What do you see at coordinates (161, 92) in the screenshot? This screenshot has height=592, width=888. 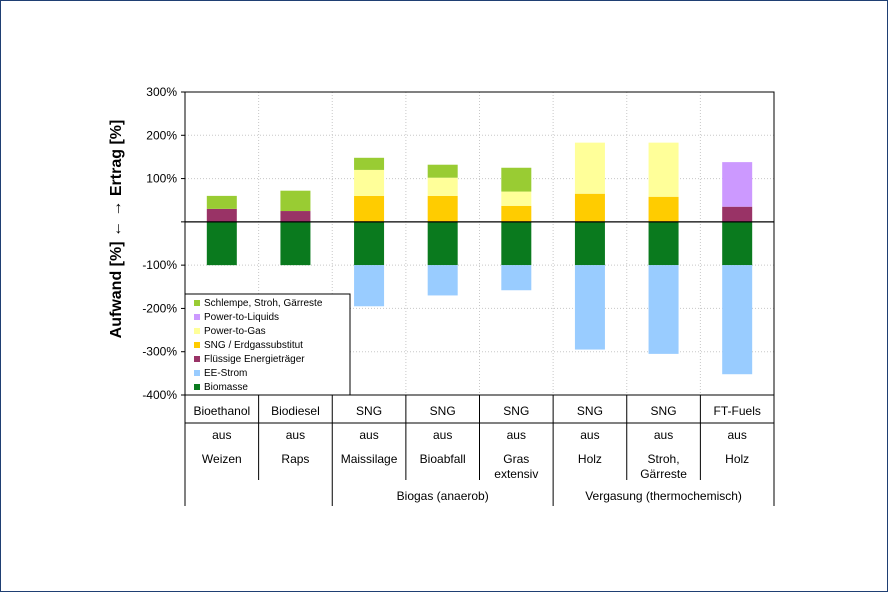 I see `y-tick-label: 300%` at bounding box center [161, 92].